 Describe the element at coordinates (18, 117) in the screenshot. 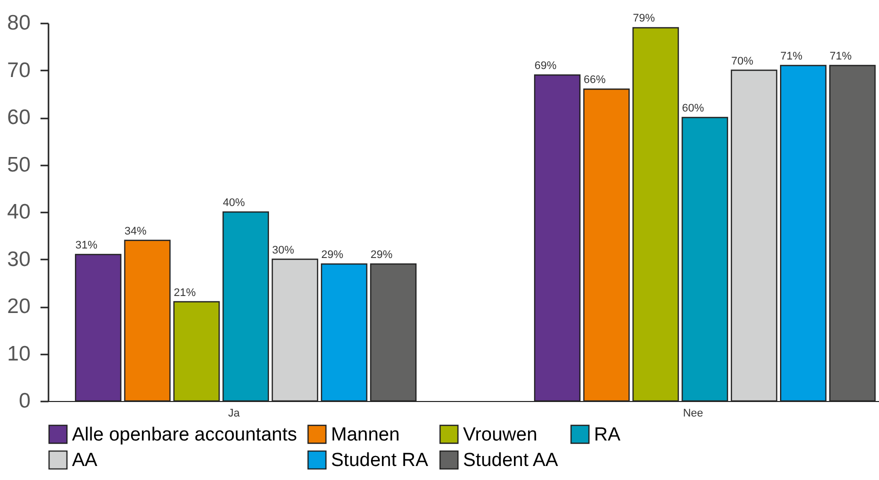

I see `y-tick-label: 60` at that location.